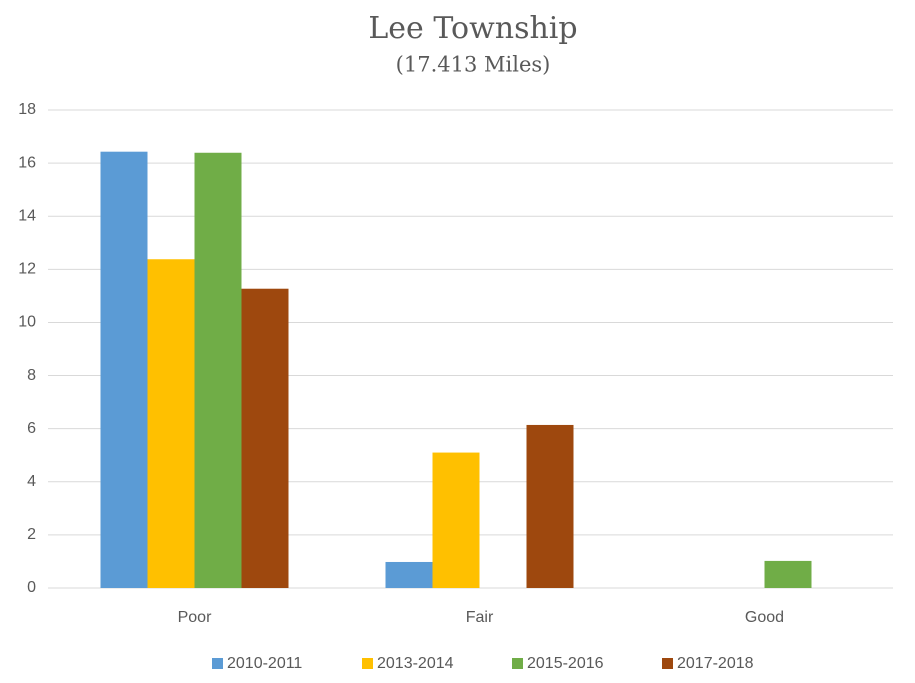 The width and height of the screenshot is (915, 683). What do you see at coordinates (31, 481) in the screenshot?
I see `y-tick-label: 4` at bounding box center [31, 481].